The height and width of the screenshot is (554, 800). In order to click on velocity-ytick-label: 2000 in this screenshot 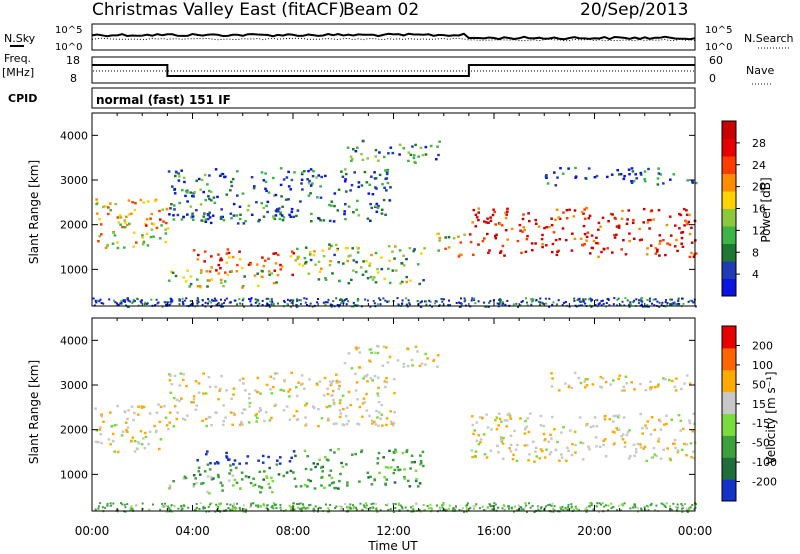, I will do `click(74, 430)`.